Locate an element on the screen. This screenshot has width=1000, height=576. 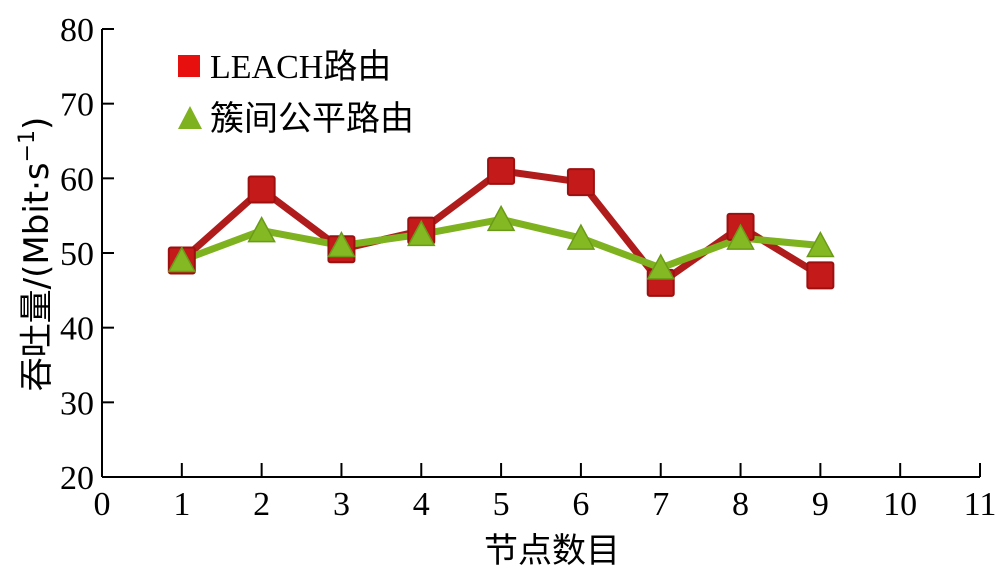
y-axis-title: 吞吐量/(Mbit·s−1) is located at coordinates (36, 254).